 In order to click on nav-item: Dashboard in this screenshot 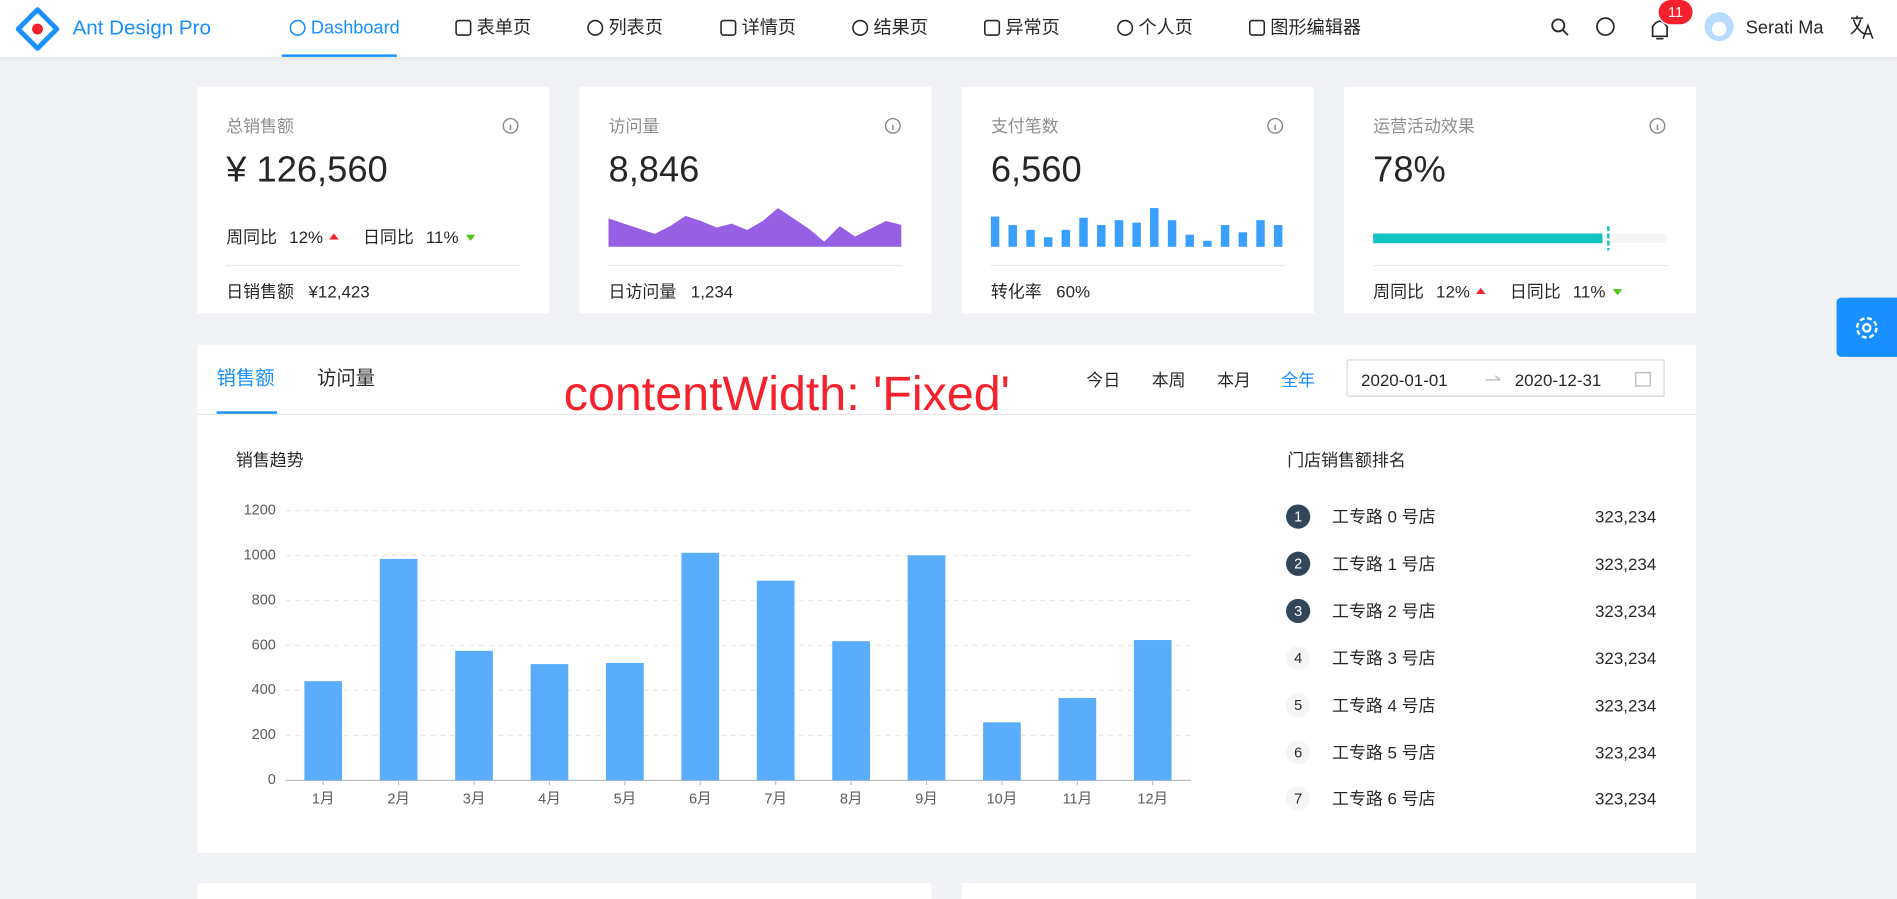, I will do `click(355, 28)`.